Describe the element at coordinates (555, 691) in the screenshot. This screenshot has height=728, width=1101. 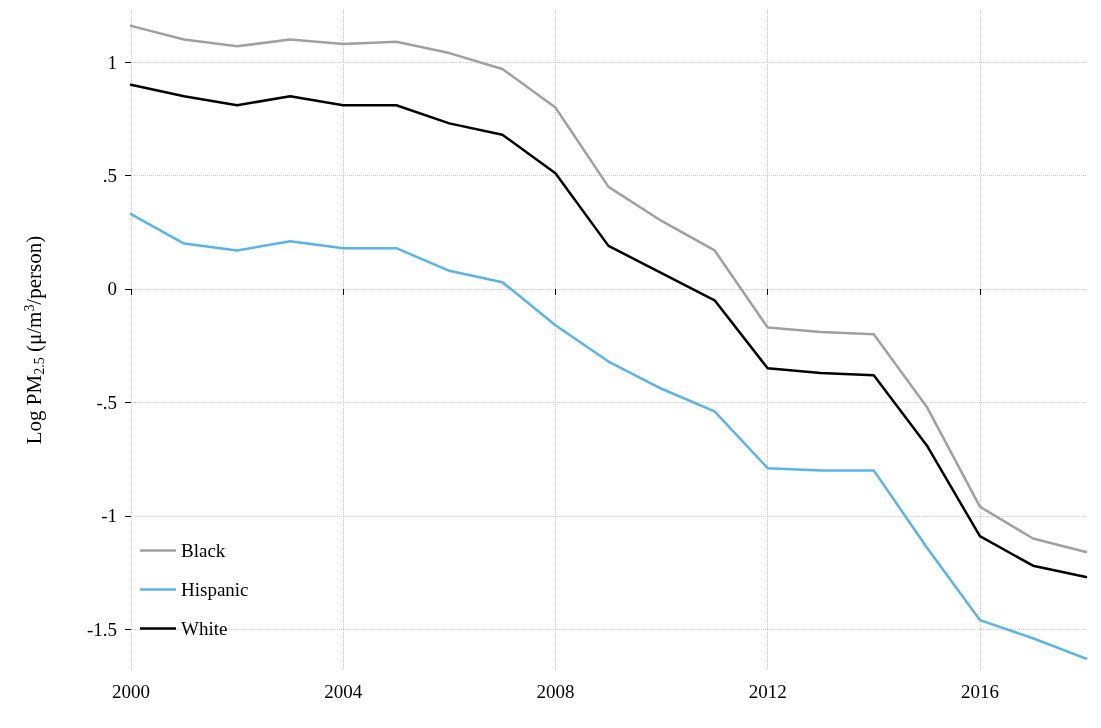
I see `x-tick-label: 2008` at that location.